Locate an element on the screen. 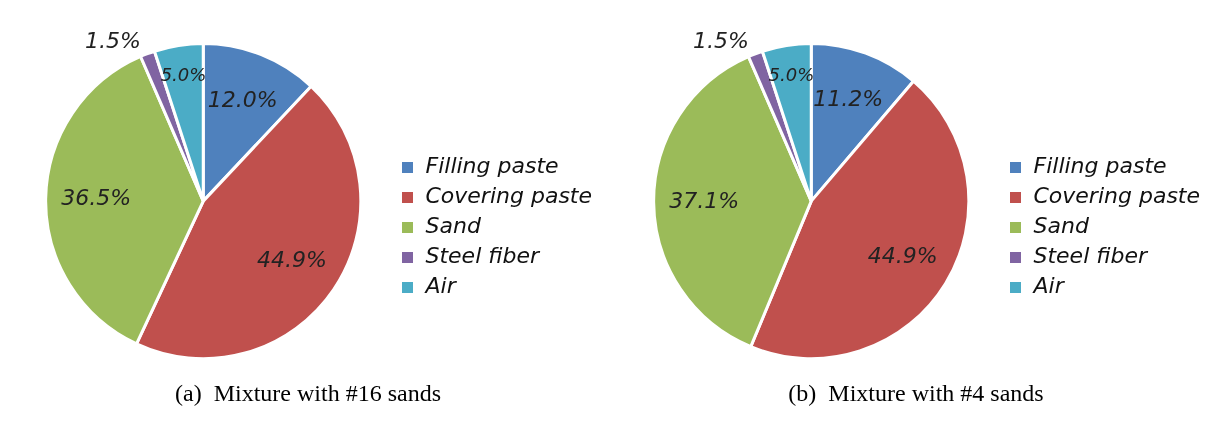 Image resolution: width=1228 pixels, height=425 pixels. text: (b) Mixture with #4 sands is located at coordinates (916, 392).